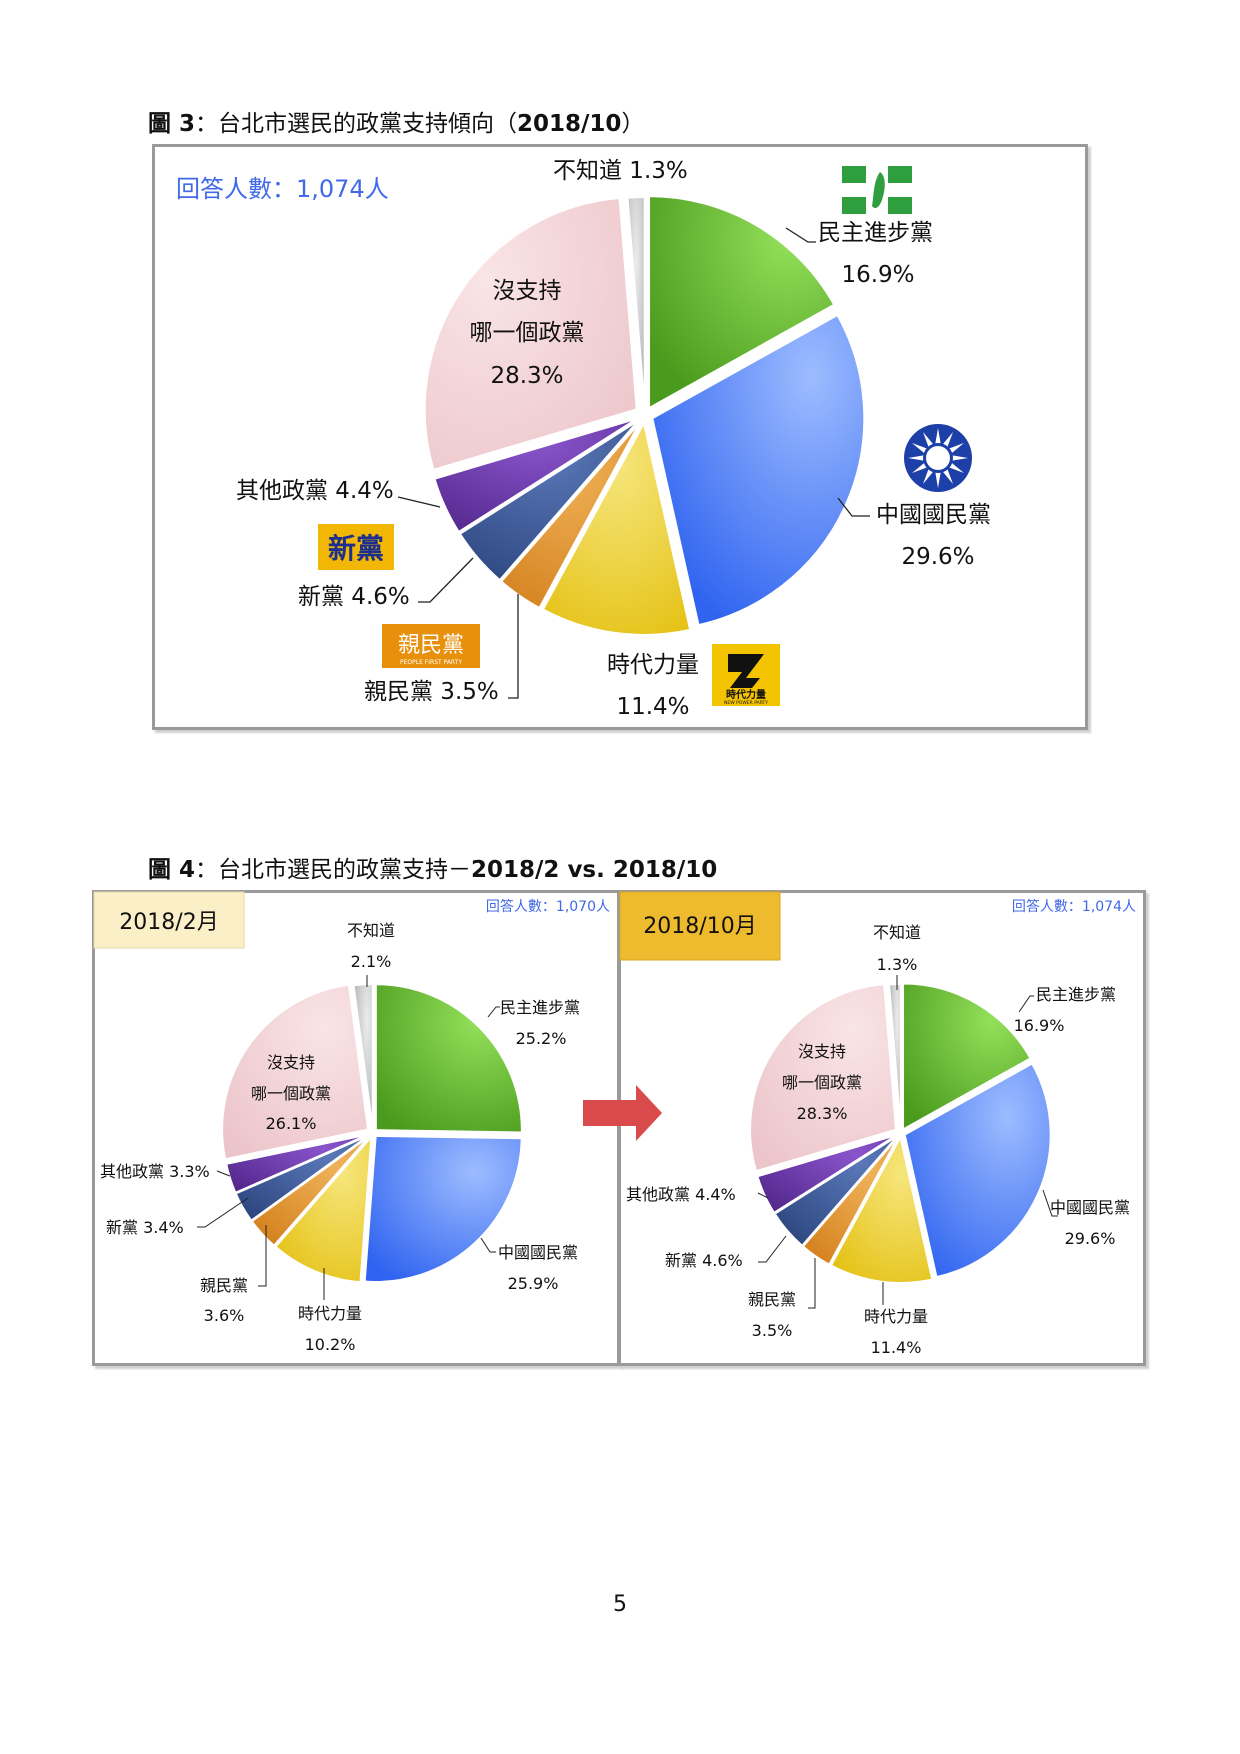 The height and width of the screenshot is (1754, 1240). What do you see at coordinates (827, 1174) in the screenshot?
I see `right-slice-other` at bounding box center [827, 1174].